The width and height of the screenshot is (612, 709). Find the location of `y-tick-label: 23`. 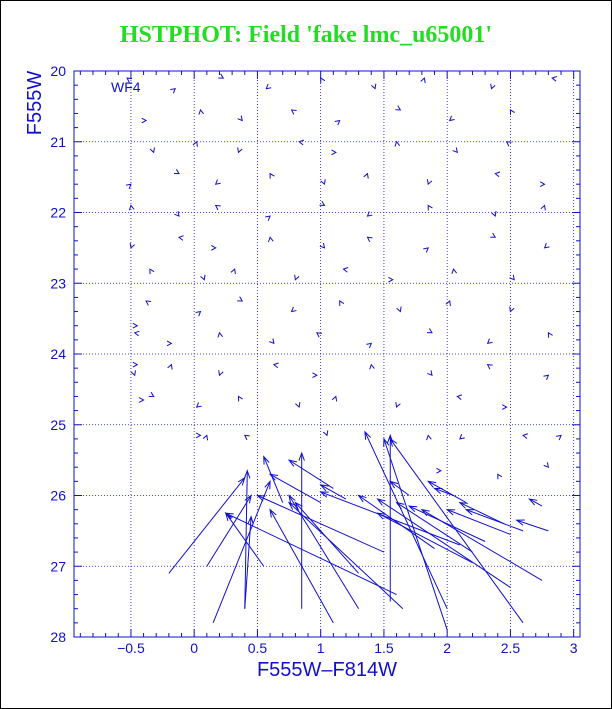

y-tick-label: 23 is located at coordinates (58, 283).